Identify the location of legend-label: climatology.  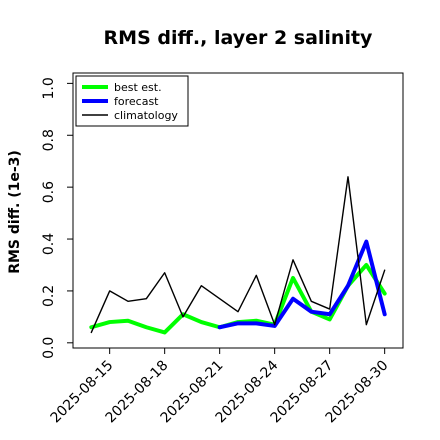
(146, 115).